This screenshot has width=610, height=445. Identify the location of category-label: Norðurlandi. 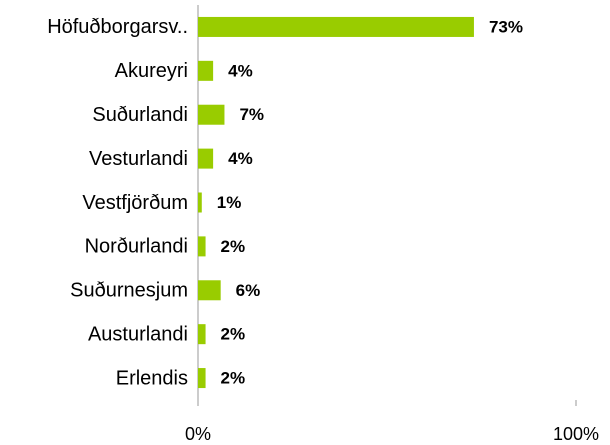
(136, 247).